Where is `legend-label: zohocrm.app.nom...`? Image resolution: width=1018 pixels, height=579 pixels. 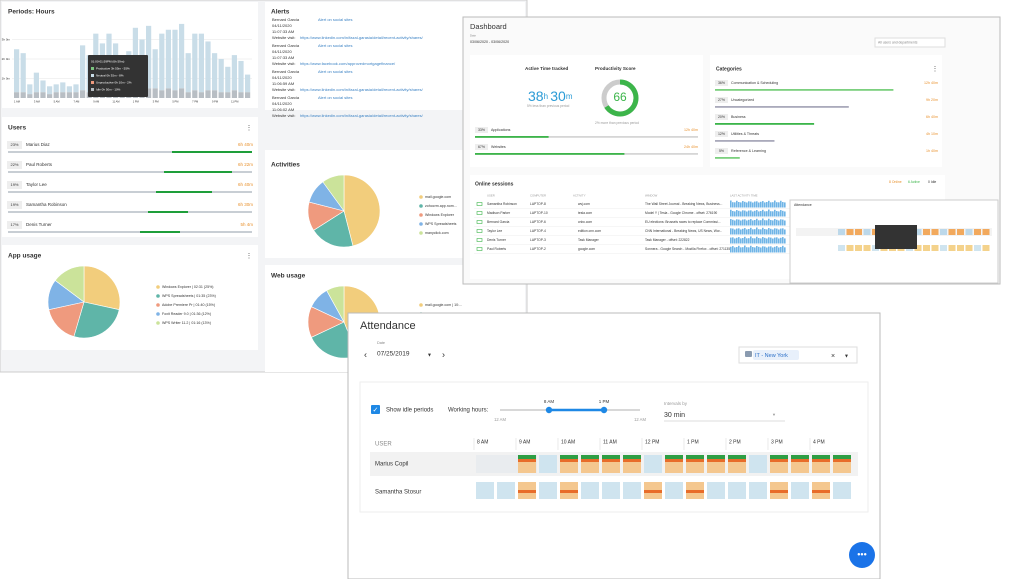 legend-label: zohocrm.app.nom... is located at coordinates (441, 206).